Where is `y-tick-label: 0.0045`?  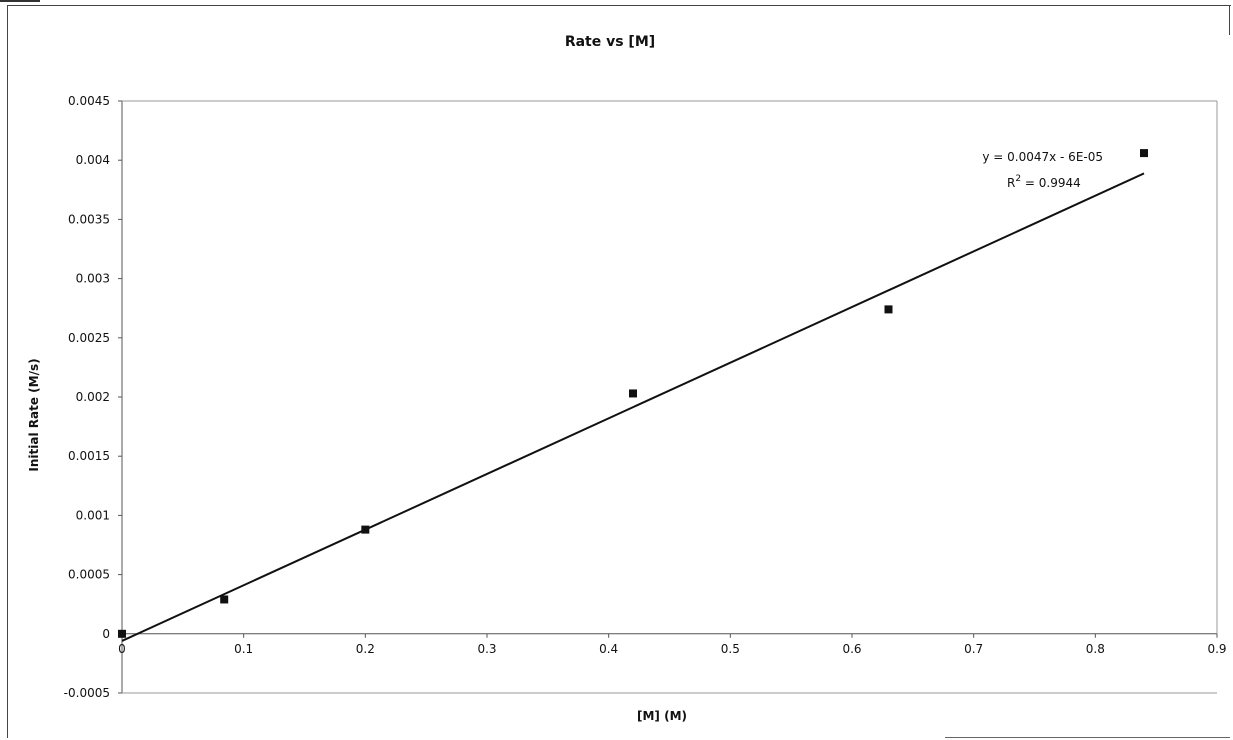 y-tick-label: 0.0045 is located at coordinates (89, 101).